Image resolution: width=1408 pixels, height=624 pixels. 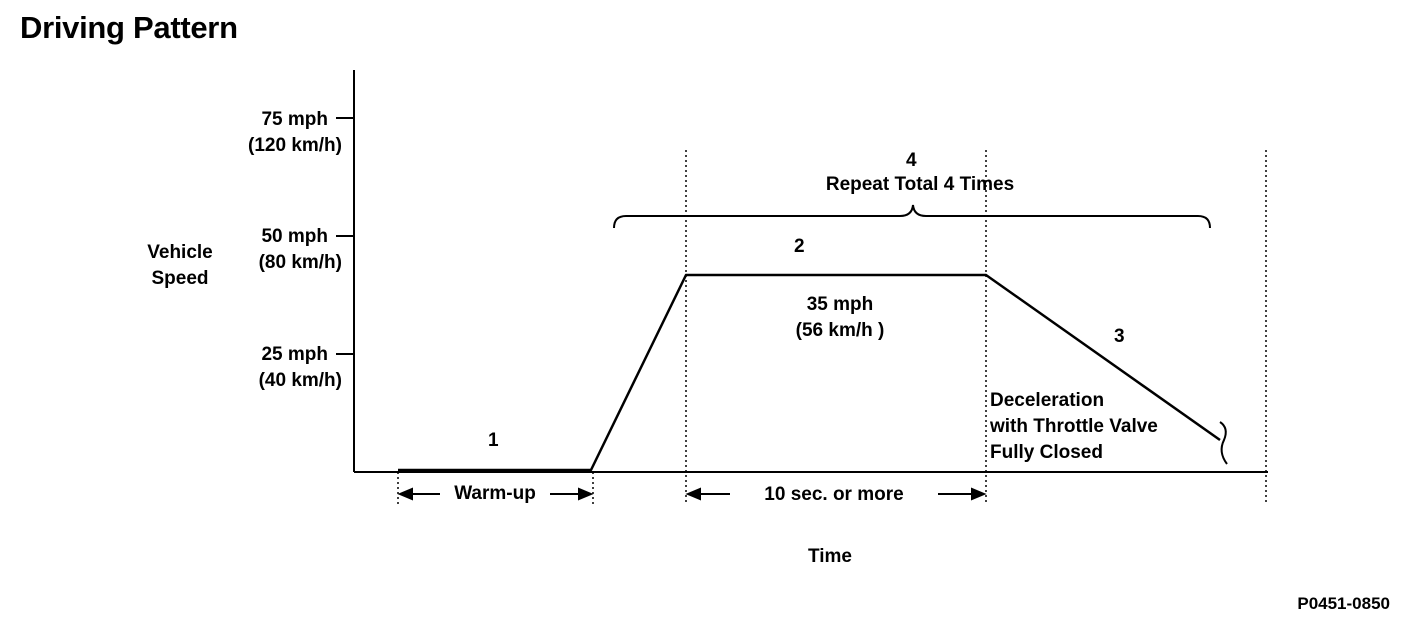 What do you see at coordinates (829, 556) in the screenshot?
I see `x-axis-label: Time` at bounding box center [829, 556].